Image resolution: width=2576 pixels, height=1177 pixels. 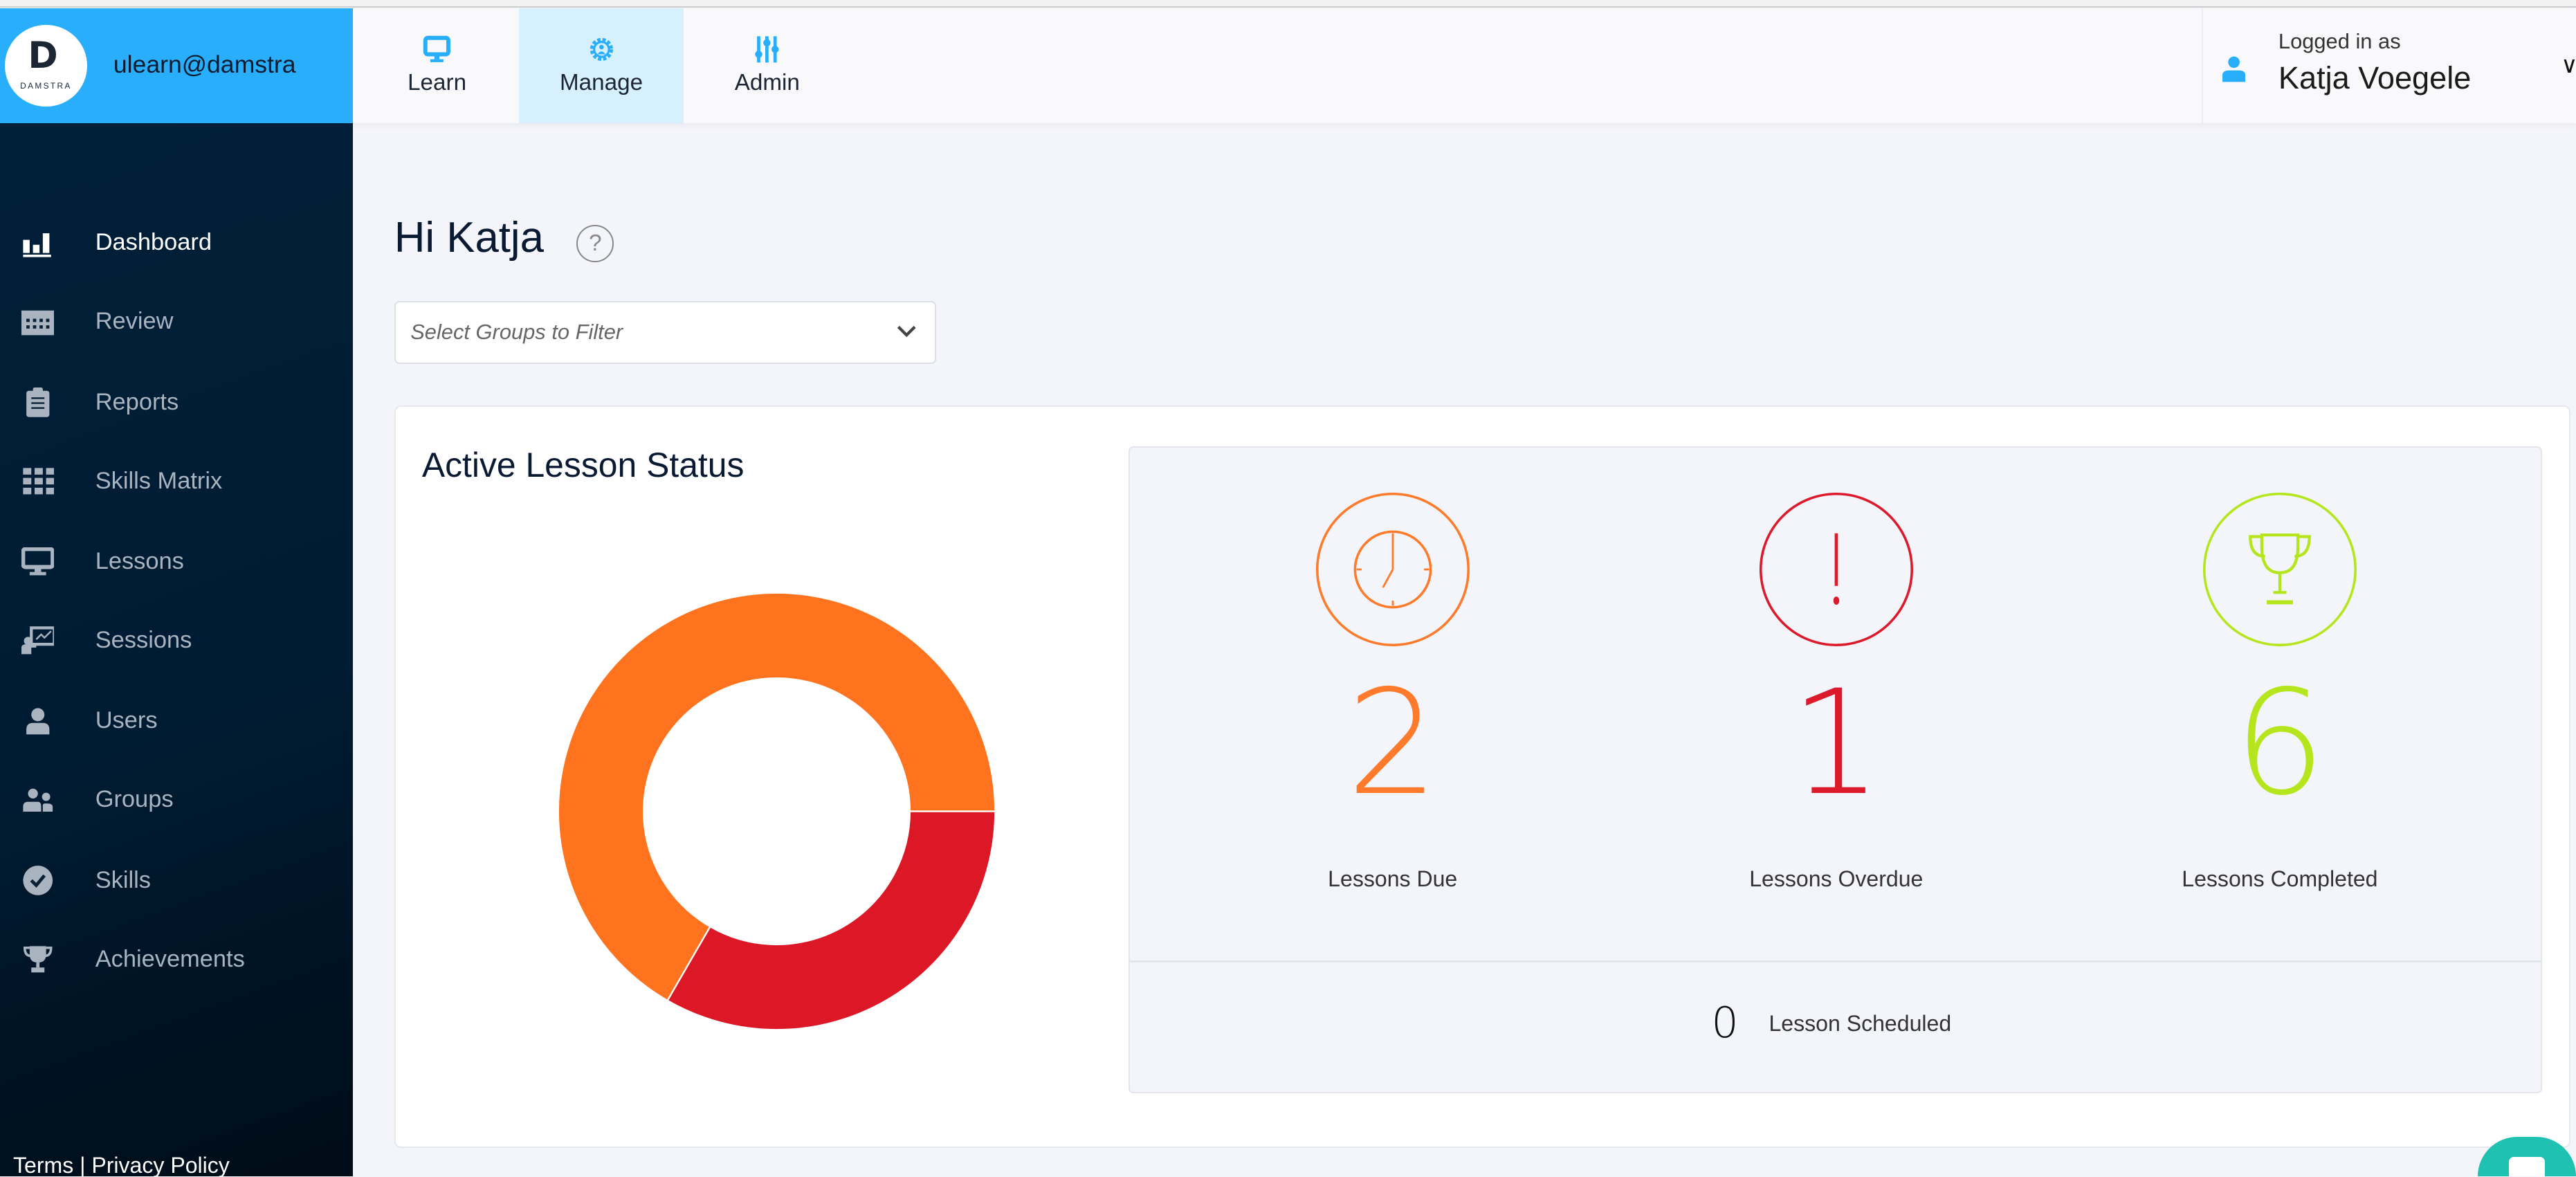 What do you see at coordinates (602, 66) in the screenshot?
I see `tab-manage: Manage` at bounding box center [602, 66].